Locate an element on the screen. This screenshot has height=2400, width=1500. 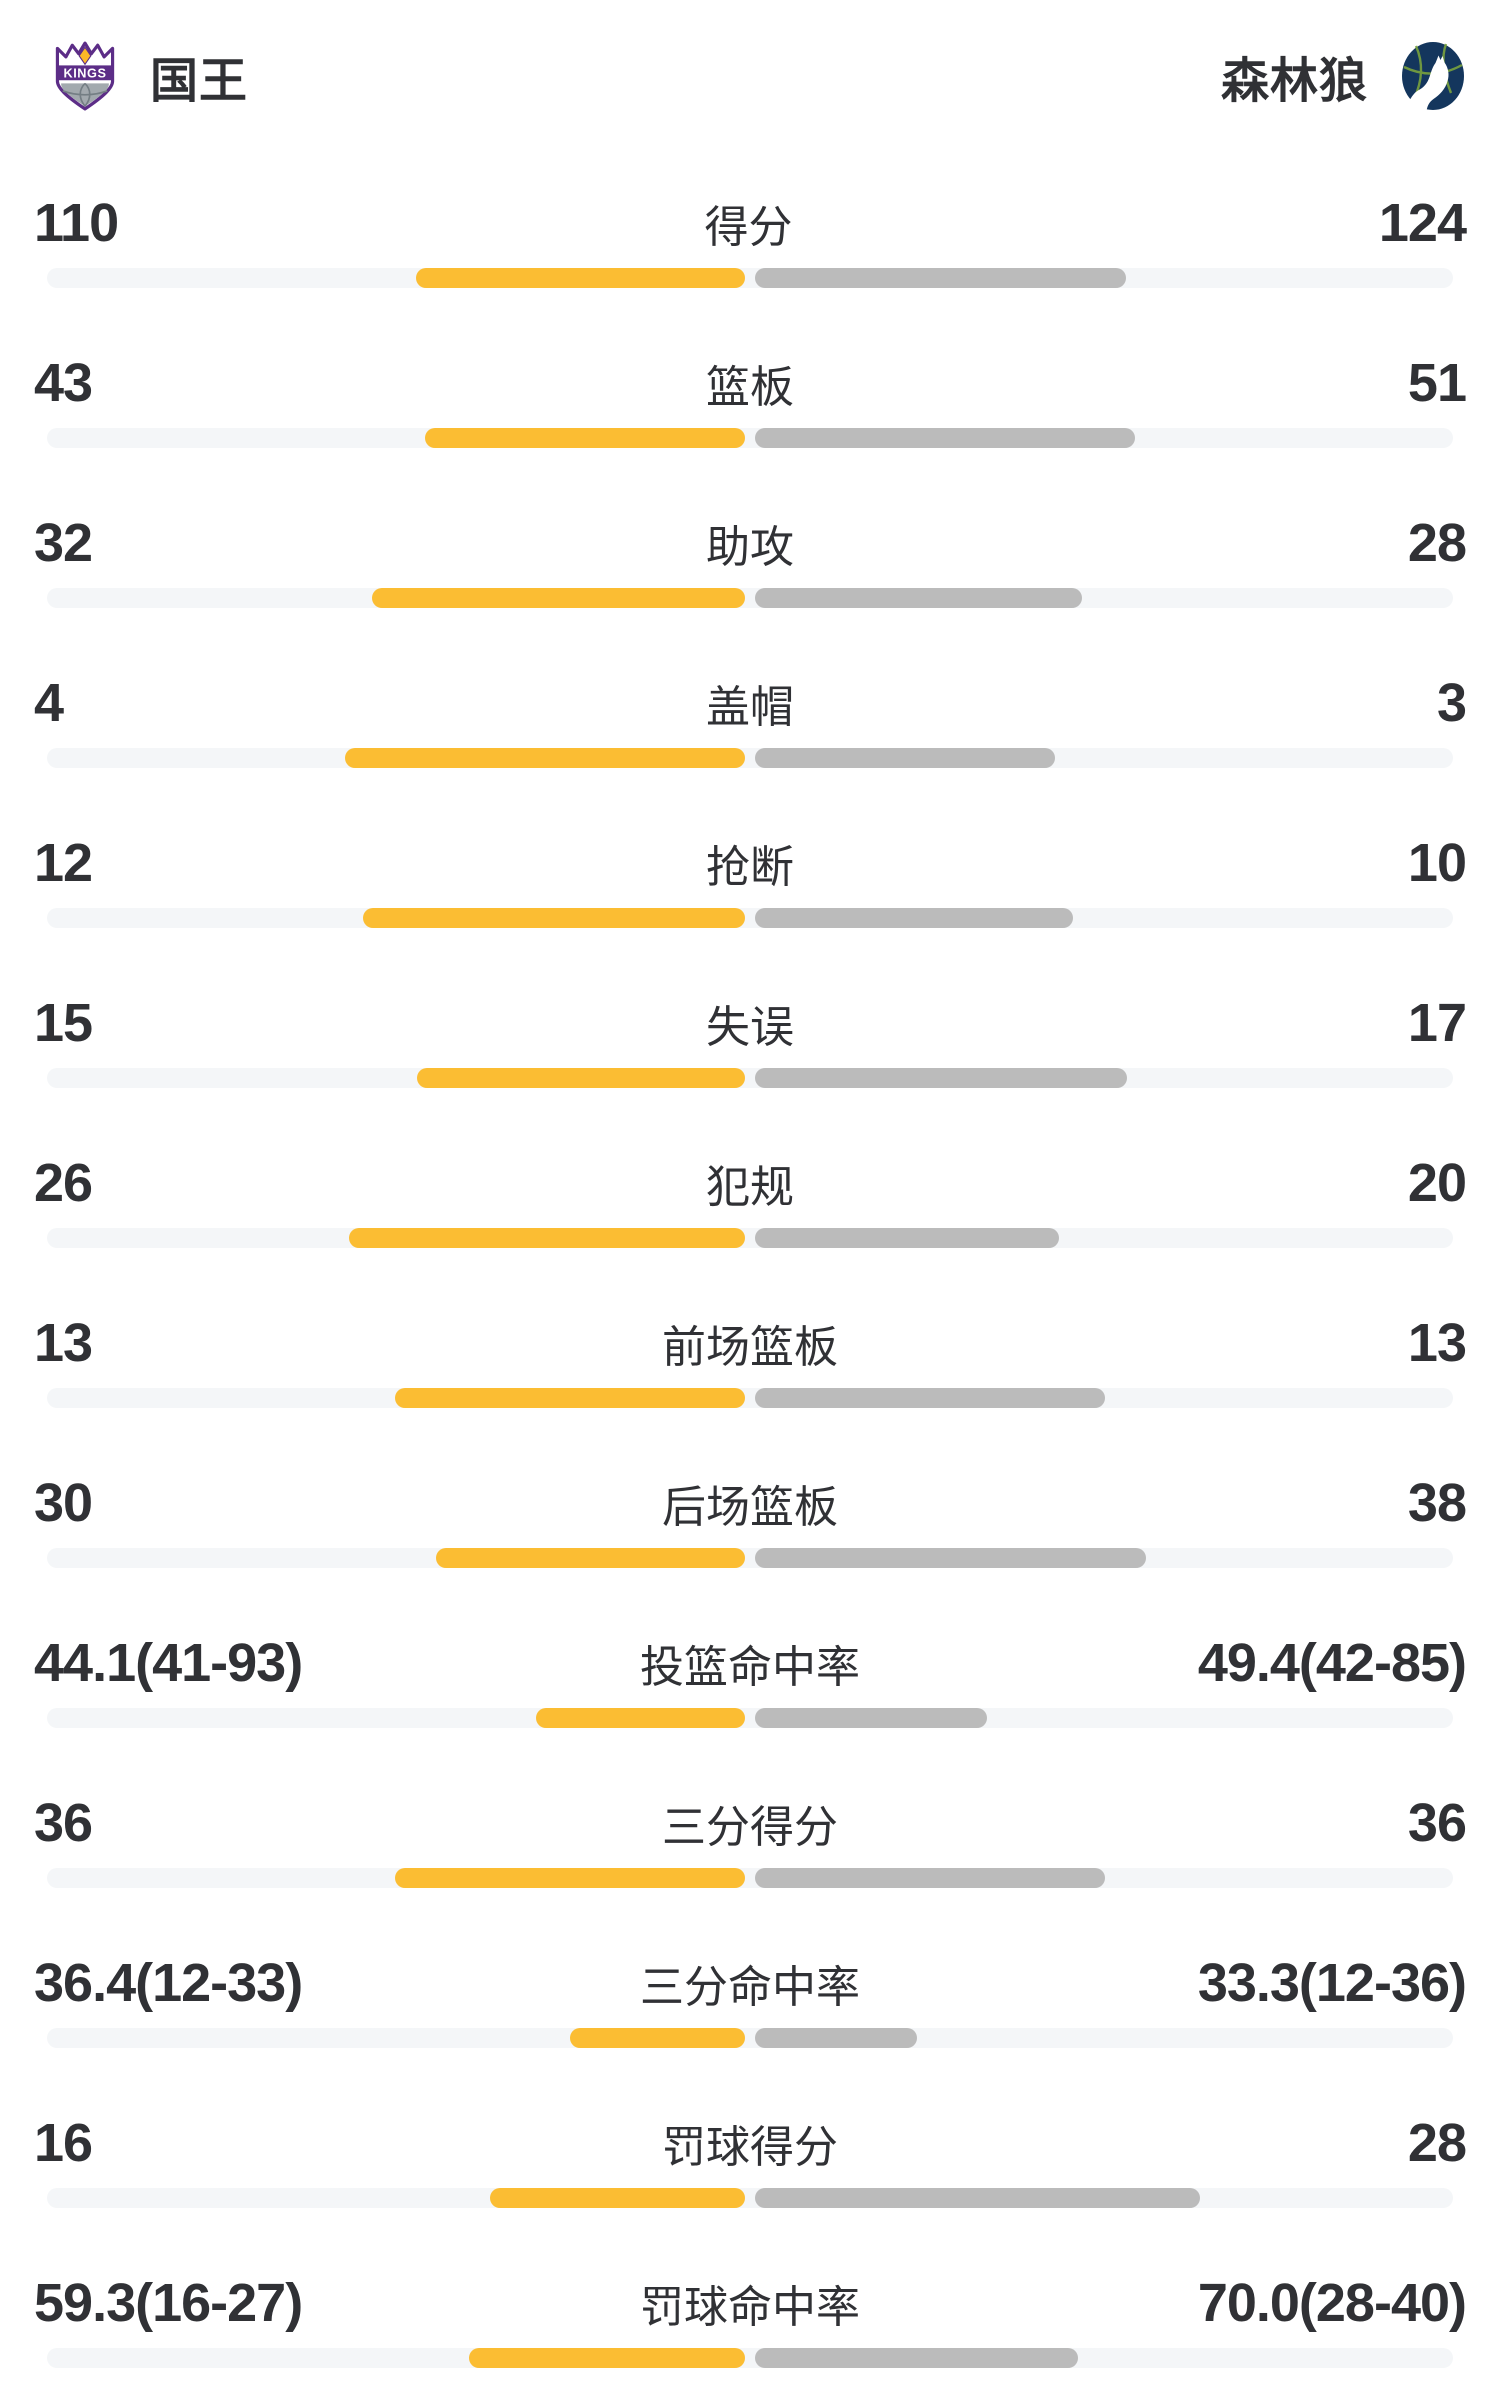
right-team: 森林狼 is located at coordinates (1344, 76).